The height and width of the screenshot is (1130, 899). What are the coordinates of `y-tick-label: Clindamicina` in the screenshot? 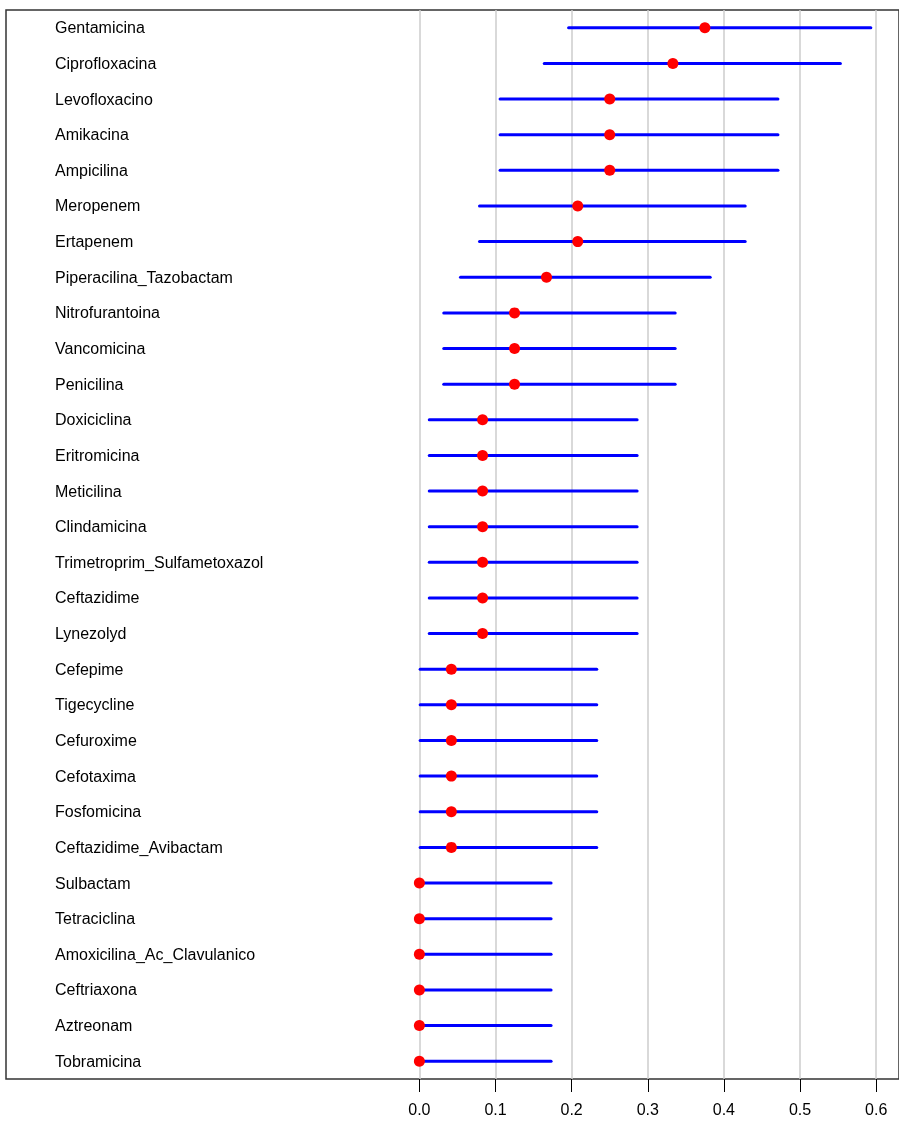 It's located at (101, 527).